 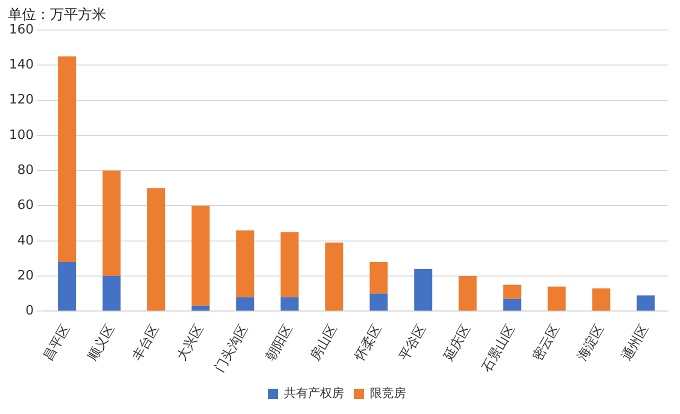 What do you see at coordinates (25, 240) in the screenshot?
I see `y-tick-label: 40` at bounding box center [25, 240].